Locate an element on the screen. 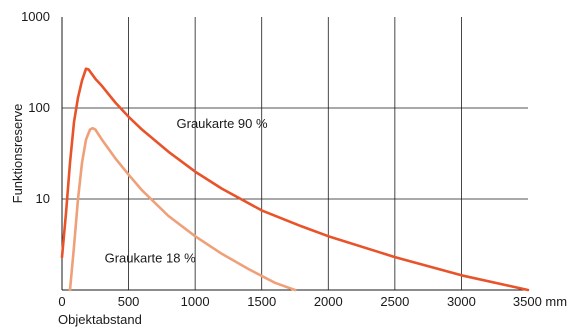 The image size is (583, 329). x-tick-label: 500 is located at coordinates (129, 301).